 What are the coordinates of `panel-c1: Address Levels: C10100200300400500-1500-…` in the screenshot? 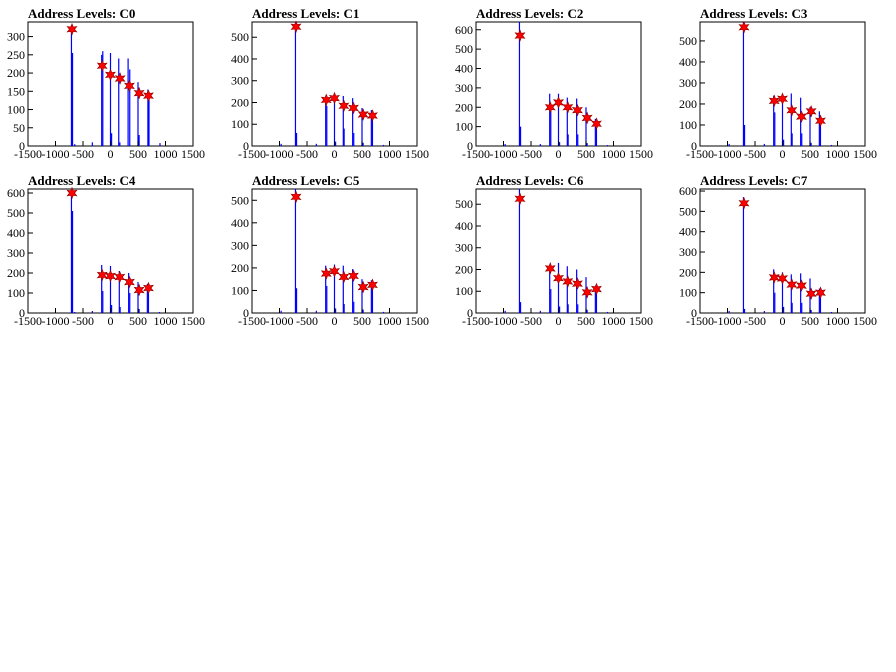 It's located at (330, 83).